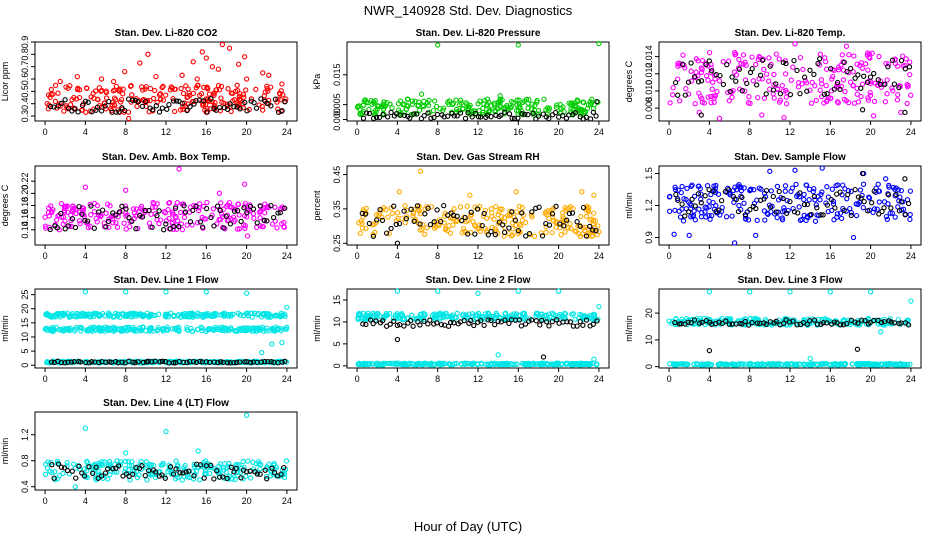 The height and width of the screenshot is (540, 936). What do you see at coordinates (287, 132) in the screenshot?
I see `x-tick-label: 24` at bounding box center [287, 132].